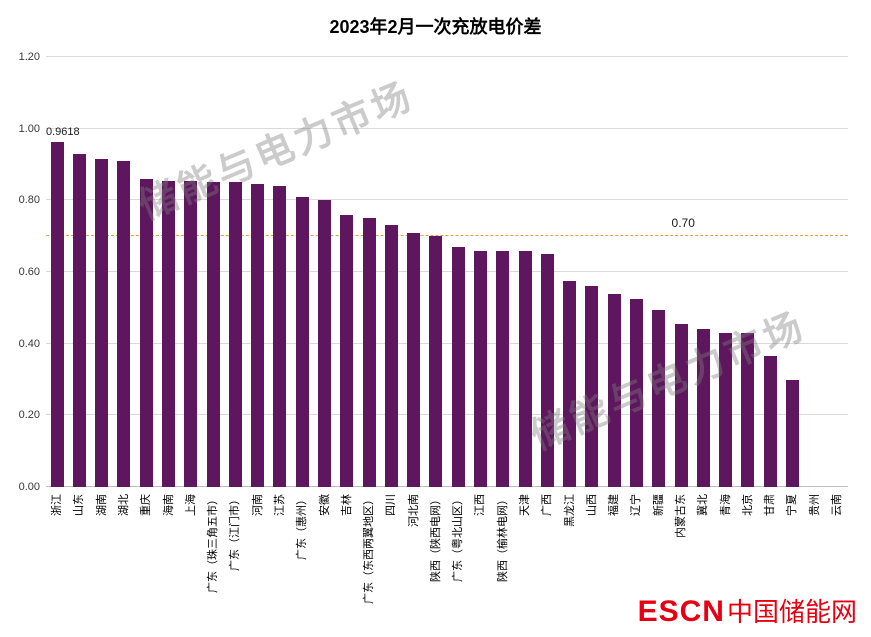 Image resolution: width=871 pixels, height=637 pixels. What do you see at coordinates (591, 505) in the screenshot?
I see `x-tick-label: 山西` at bounding box center [591, 505].